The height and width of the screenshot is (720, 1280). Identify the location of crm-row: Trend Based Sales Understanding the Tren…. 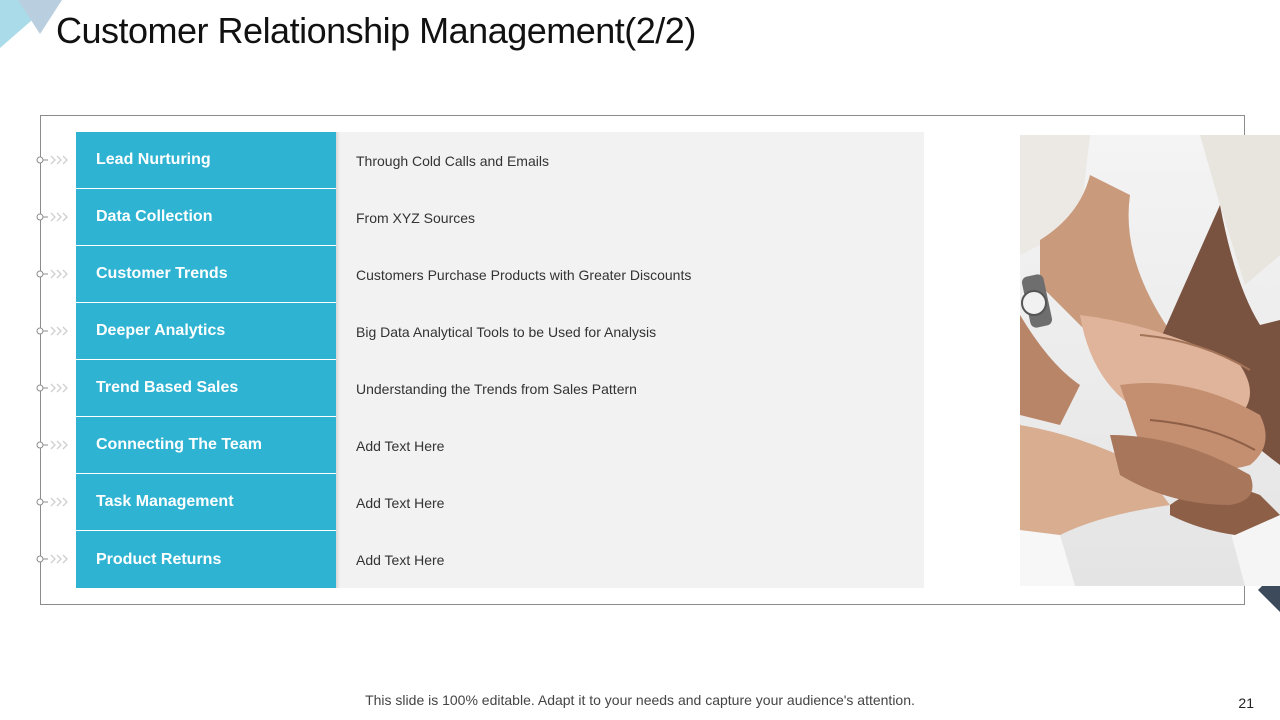
(465, 388).